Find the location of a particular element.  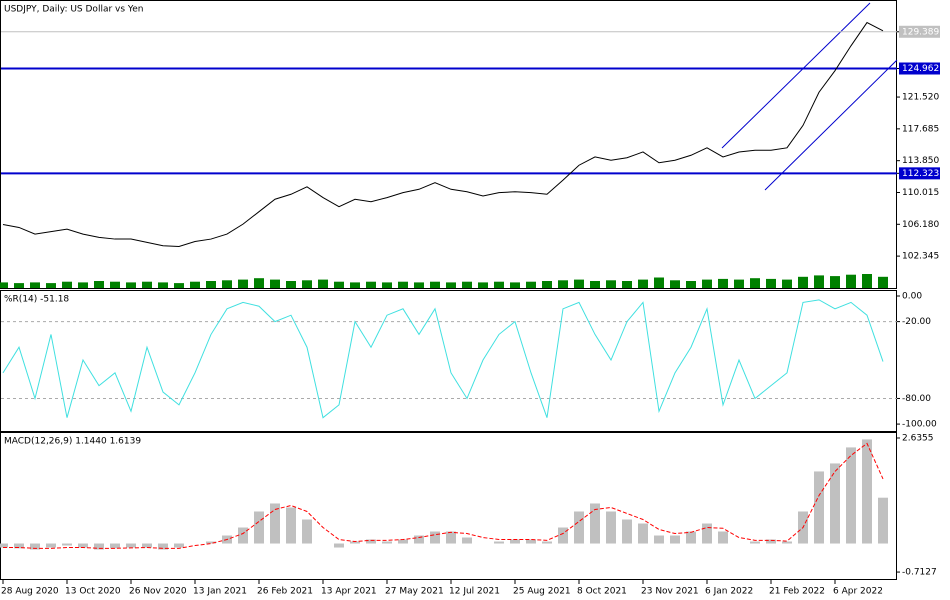

x-tick-label: 23 Nov 2021 is located at coordinates (670, 592).